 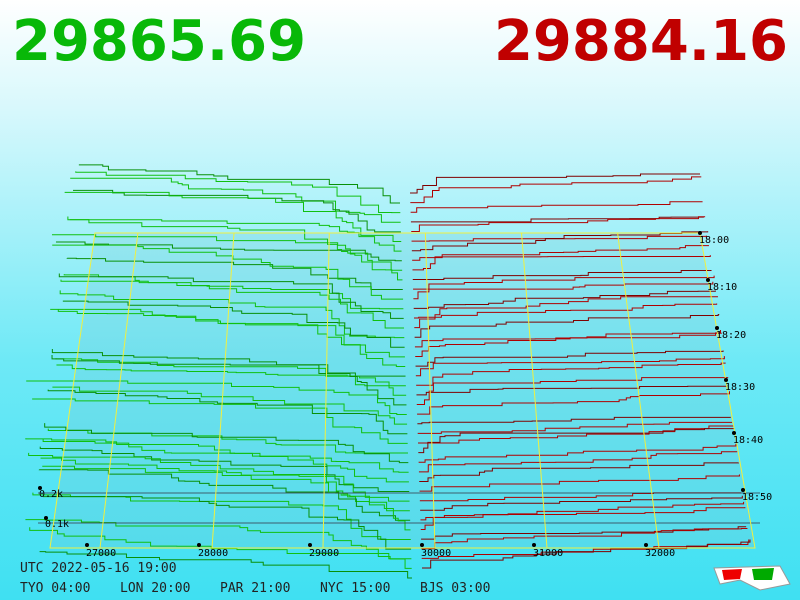 What do you see at coordinates (55, 588) in the screenshot?
I see `timezone-label: TYO 04:00` at bounding box center [55, 588].